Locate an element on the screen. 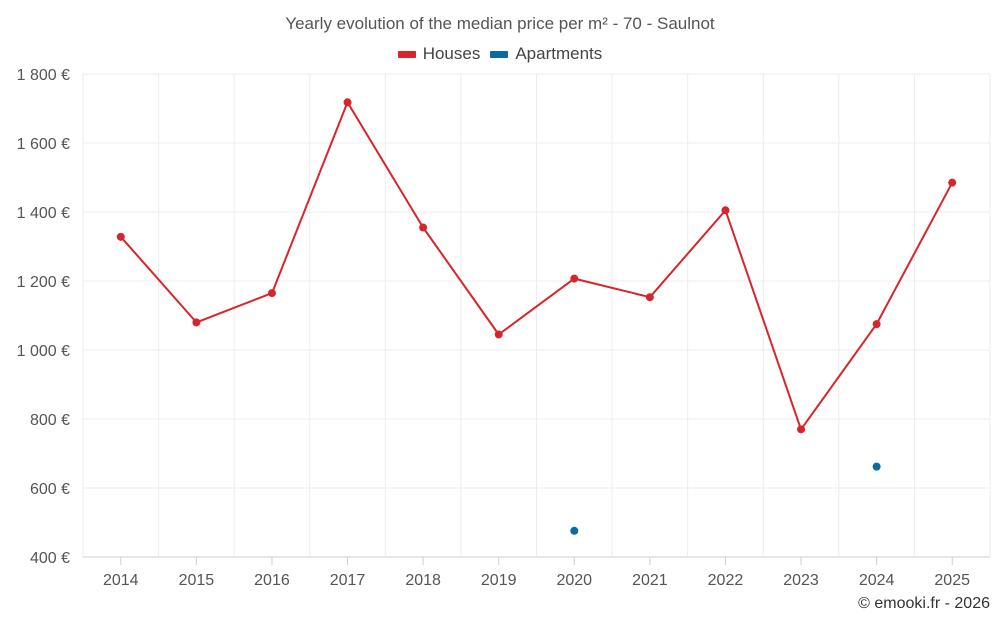 The image size is (1000, 625). point-apartments-2020 is located at coordinates (574, 530).